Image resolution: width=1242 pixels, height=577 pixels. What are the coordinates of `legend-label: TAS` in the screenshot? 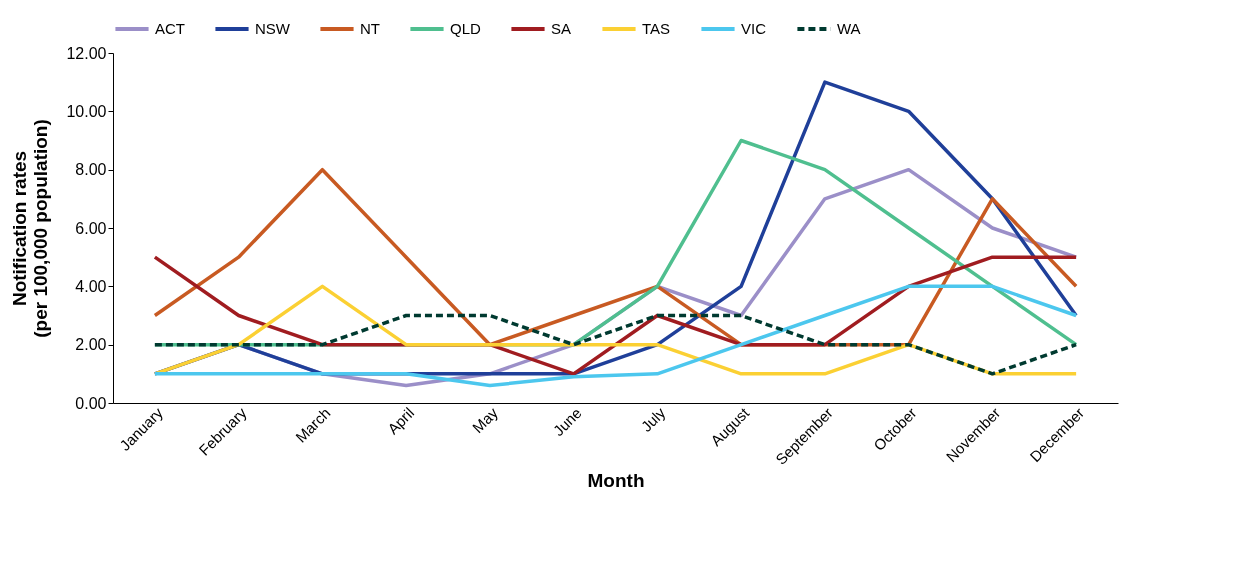 It's located at (656, 28).